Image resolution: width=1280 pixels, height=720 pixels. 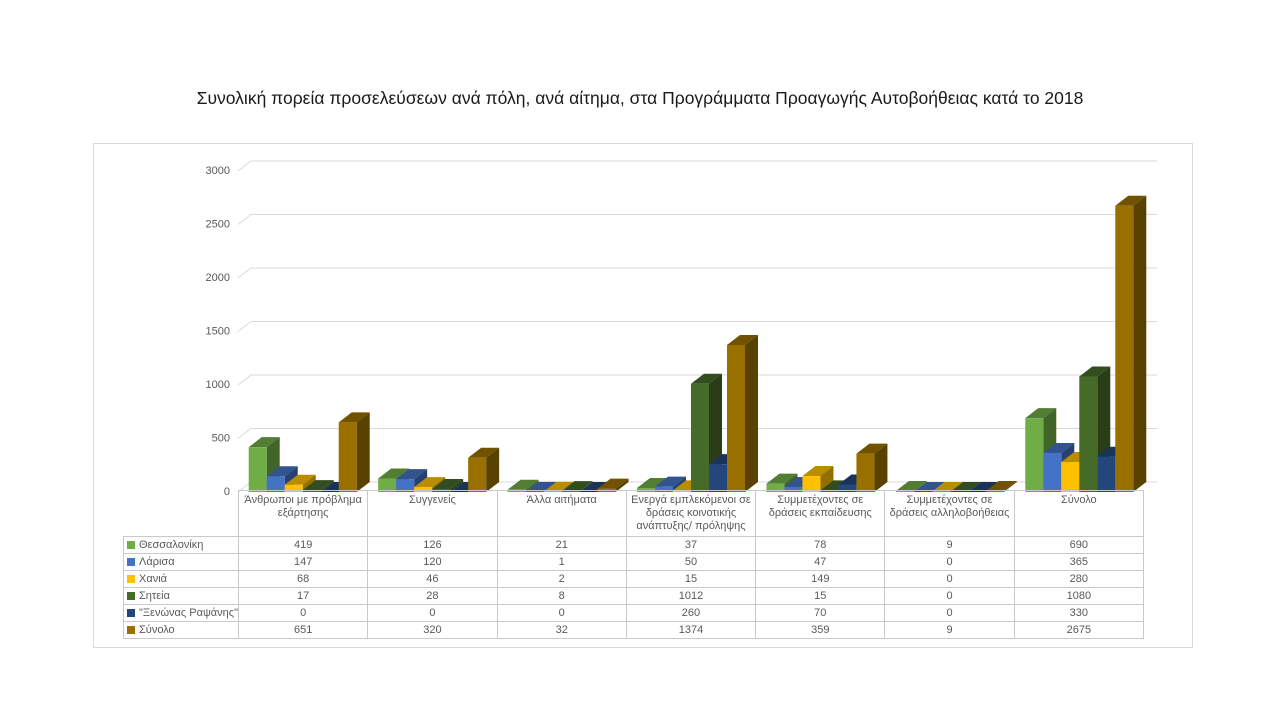 I want to click on corner-cell, so click(x=181, y=514).